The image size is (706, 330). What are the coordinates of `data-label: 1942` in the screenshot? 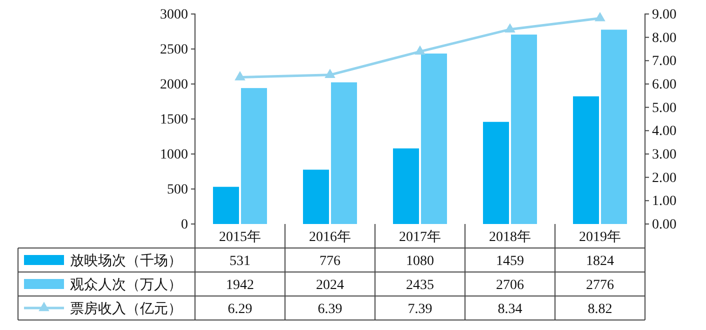 It's located at (240, 285).